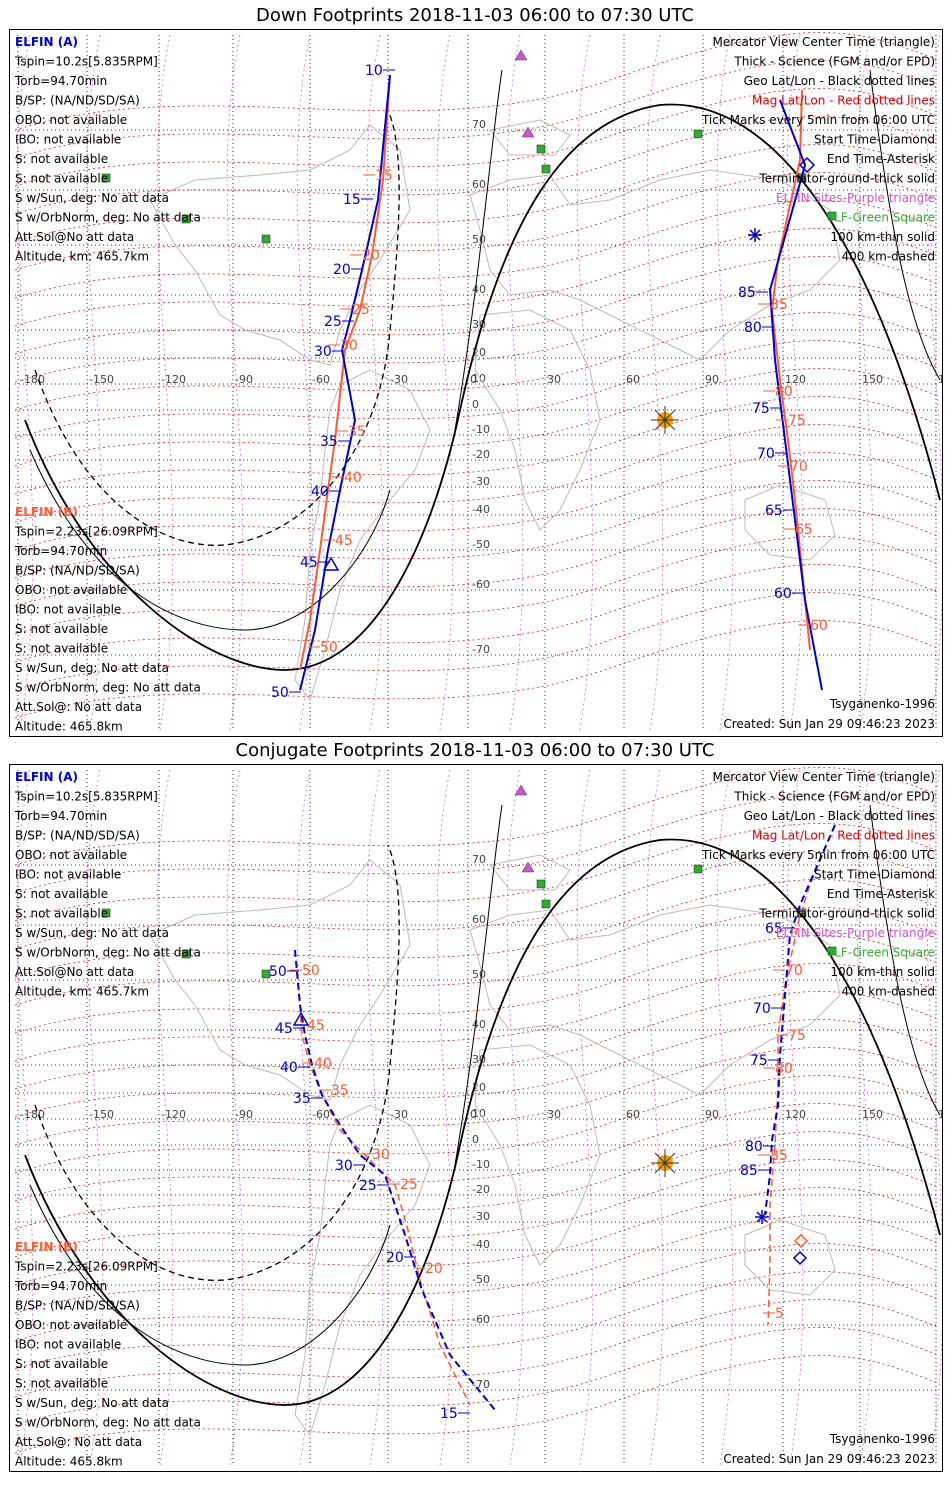  Describe the element at coordinates (762, 1009) in the screenshot. I see `elfin-a-time-label: 70` at that location.